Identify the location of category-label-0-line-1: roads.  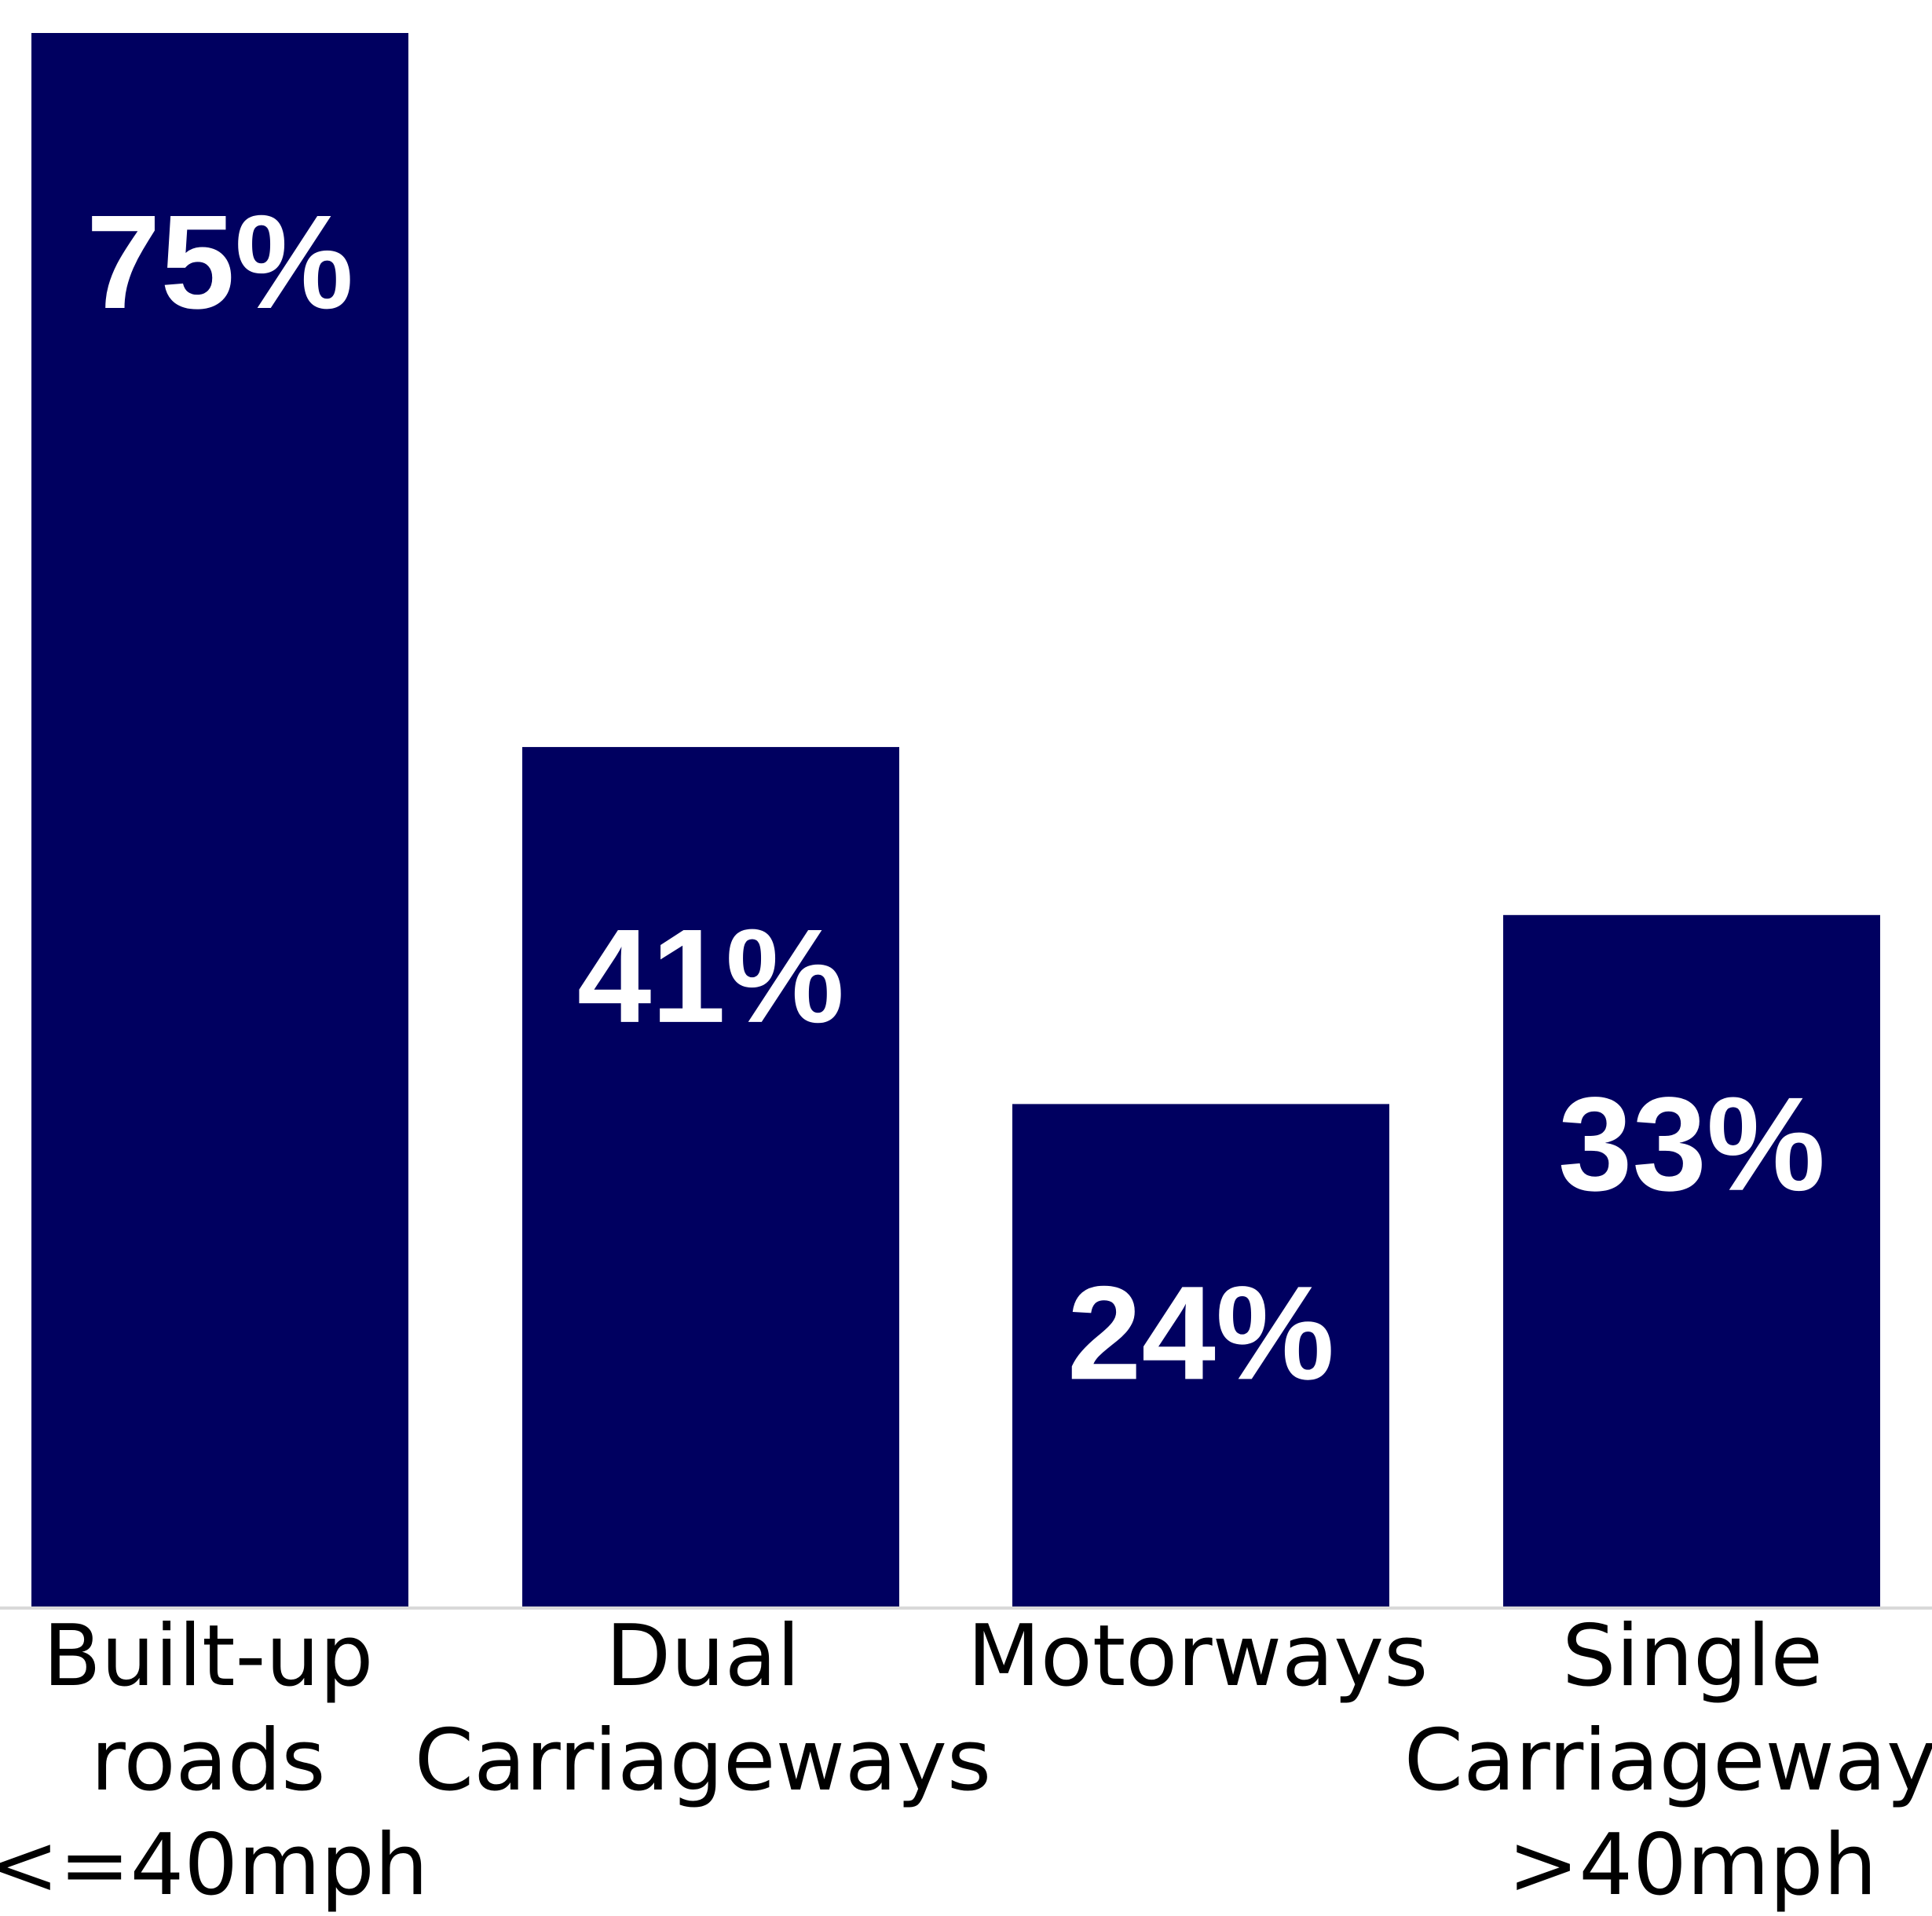
(207, 1761).